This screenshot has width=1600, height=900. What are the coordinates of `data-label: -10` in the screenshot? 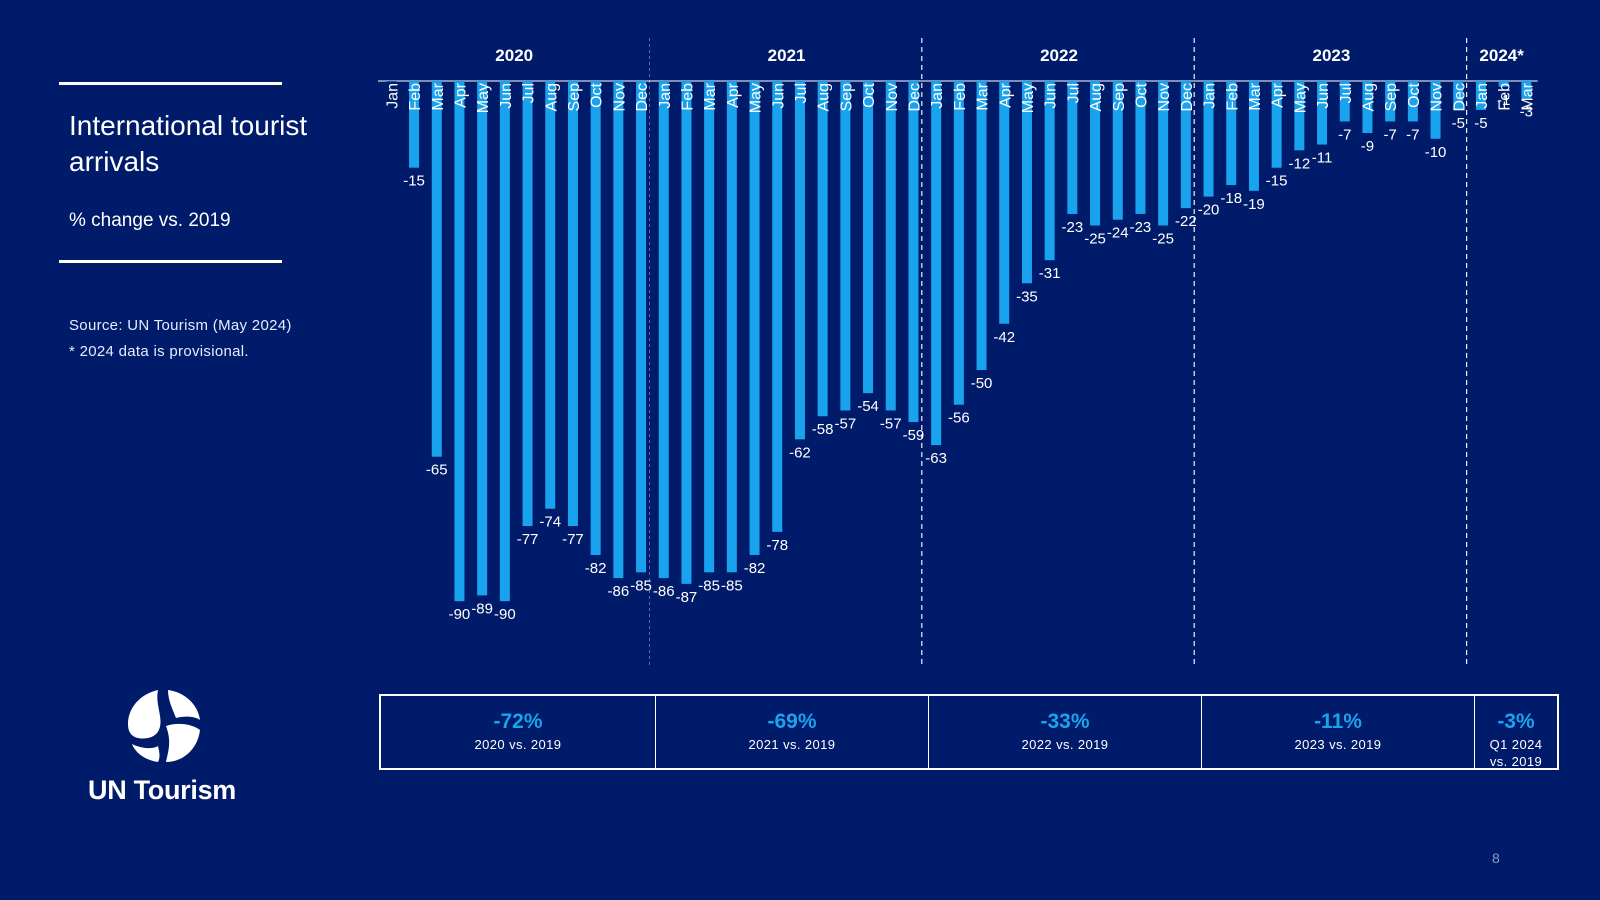 It's located at (1436, 152).